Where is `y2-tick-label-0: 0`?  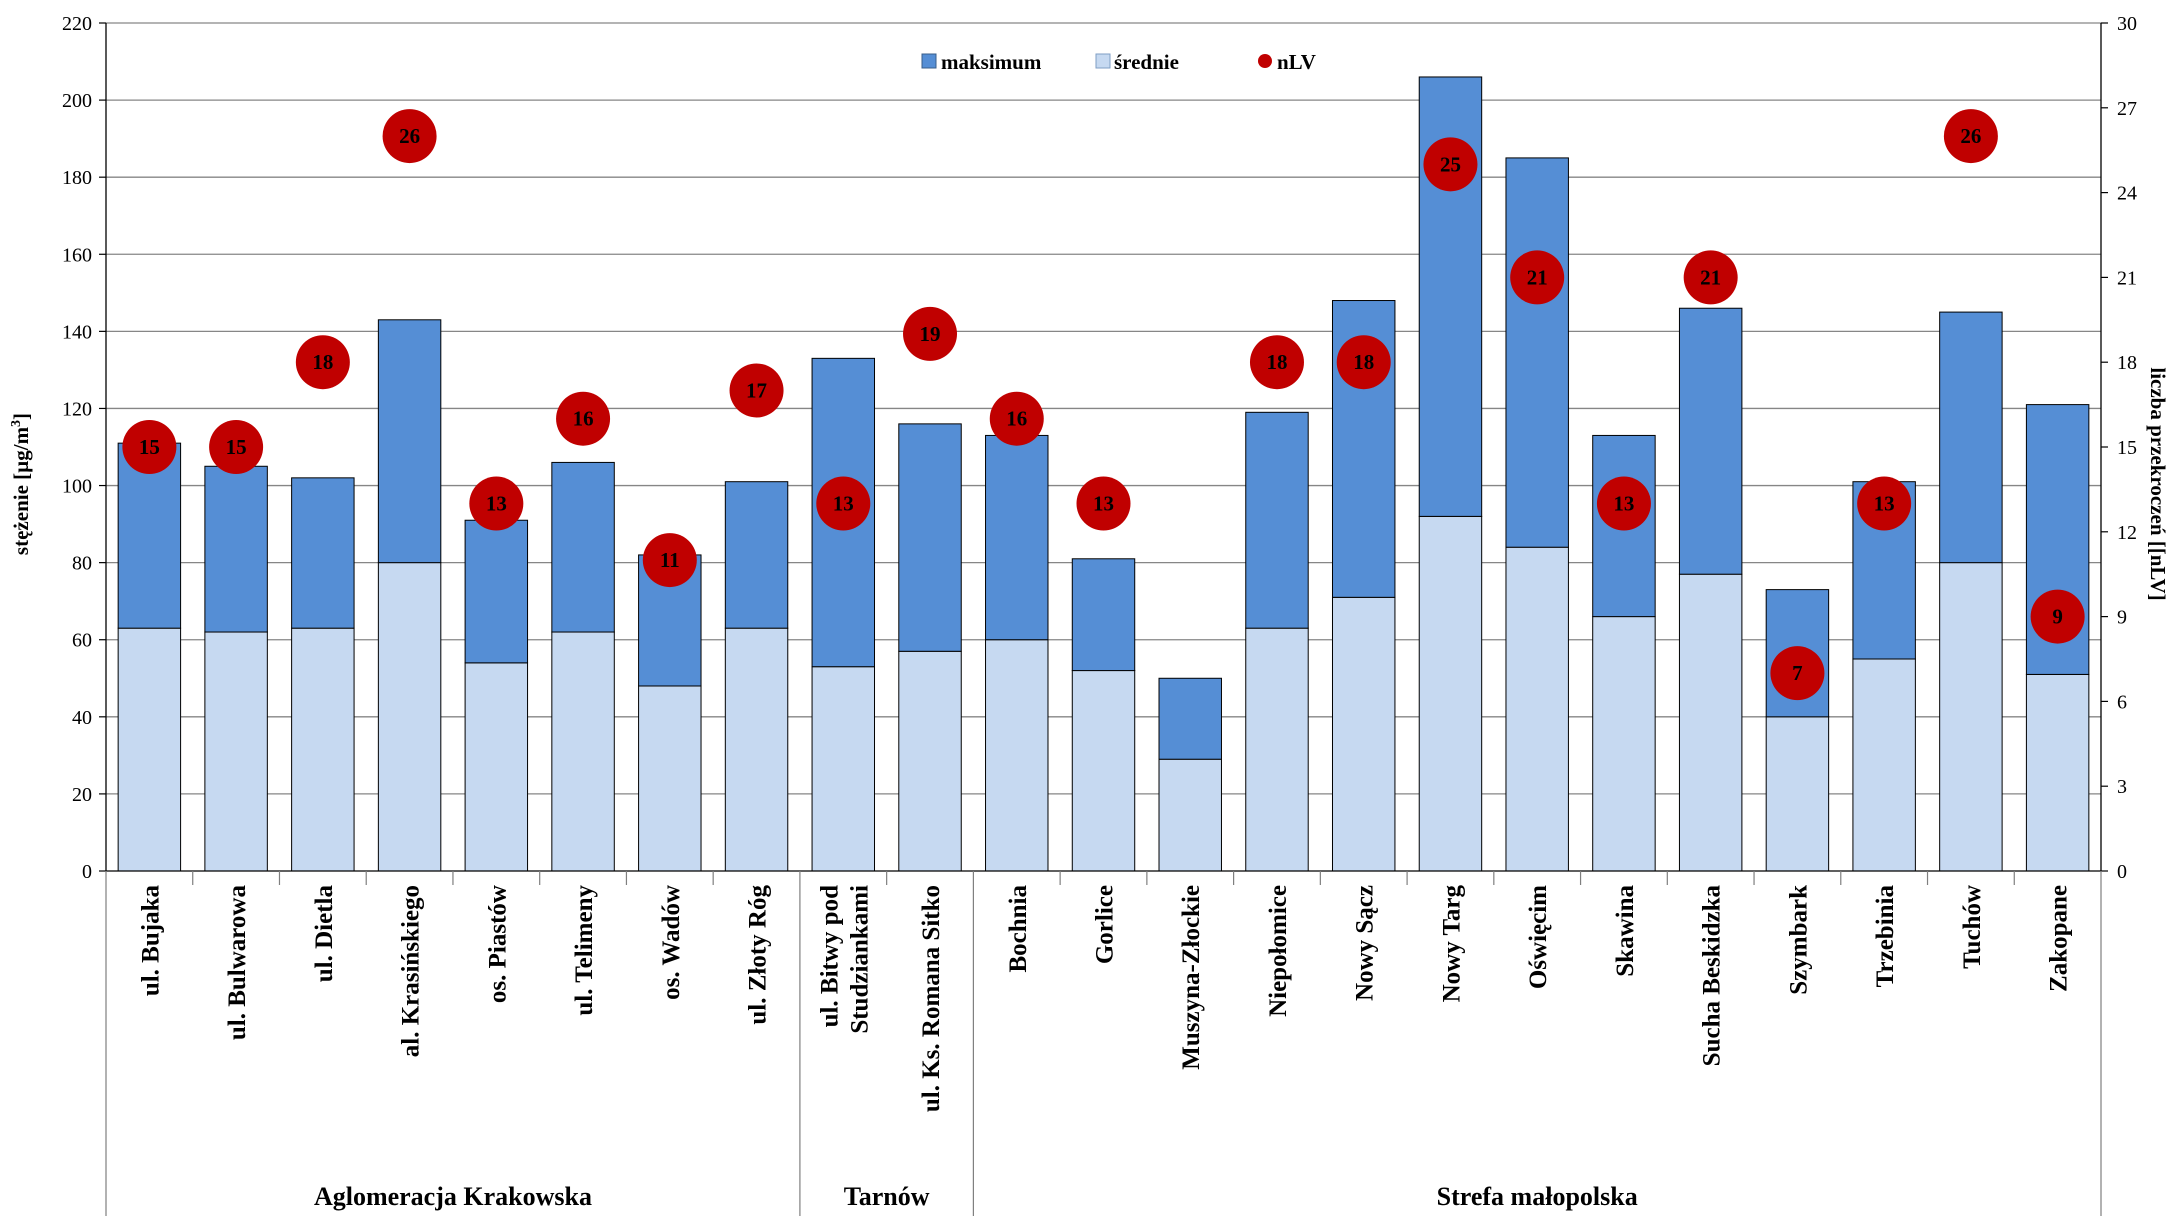
y2-tick-label-0: 0 is located at coordinates (2122, 872).